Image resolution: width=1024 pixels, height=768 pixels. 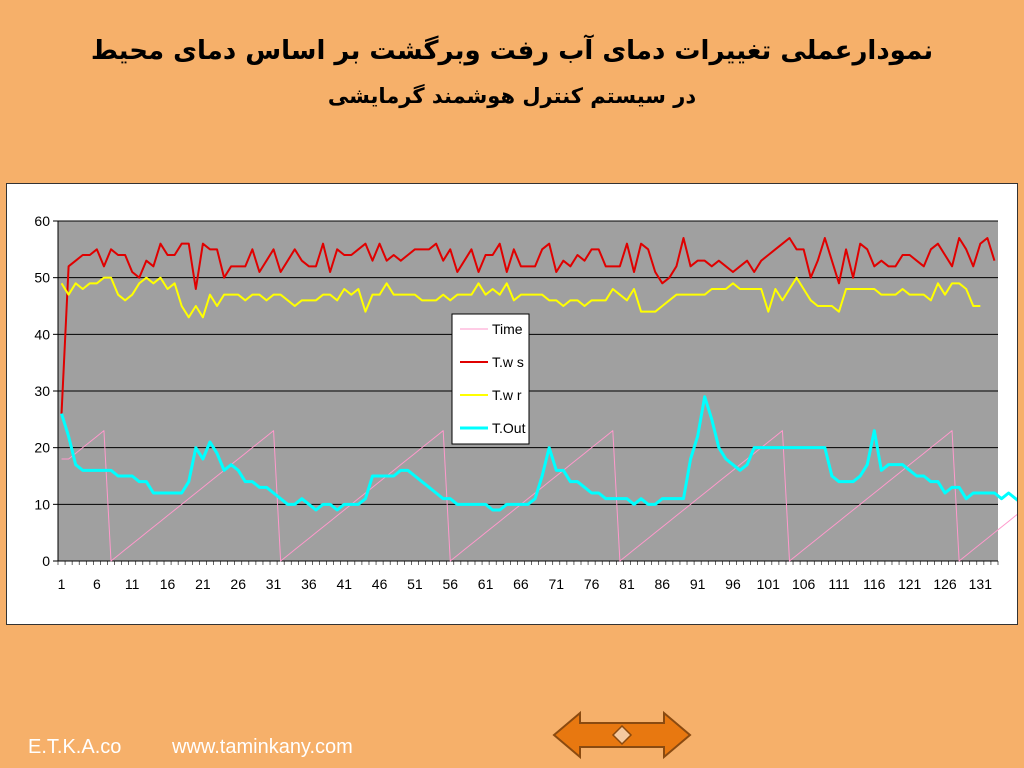 I want to click on chart-legend: Time T.w s T.w r T.Out, so click(x=490, y=379).